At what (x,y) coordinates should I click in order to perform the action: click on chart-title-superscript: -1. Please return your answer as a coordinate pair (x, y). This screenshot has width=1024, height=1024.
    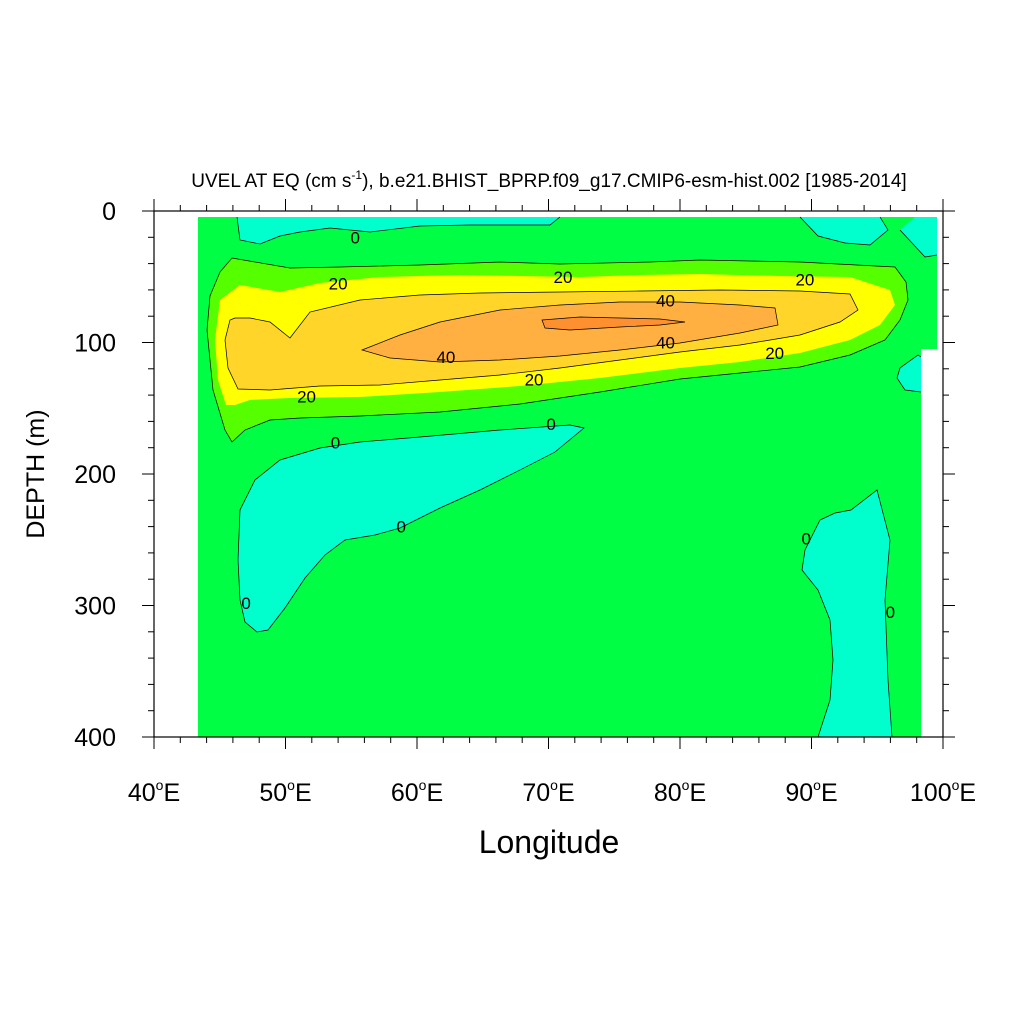
    Looking at the image, I should click on (356, 175).